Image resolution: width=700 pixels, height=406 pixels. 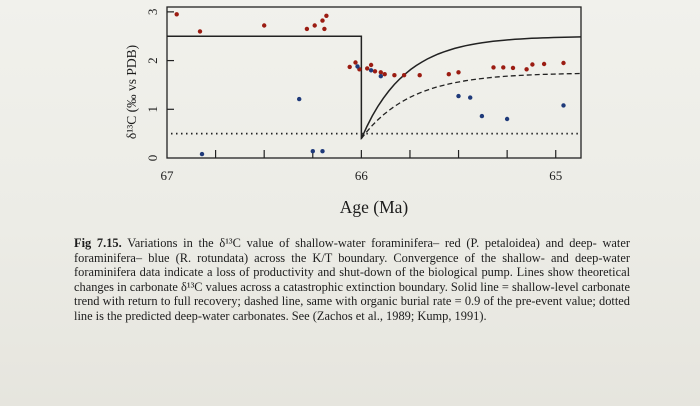 What do you see at coordinates (471, 106) in the screenshot?
I see `dashed-trend-line` at bounding box center [471, 106].